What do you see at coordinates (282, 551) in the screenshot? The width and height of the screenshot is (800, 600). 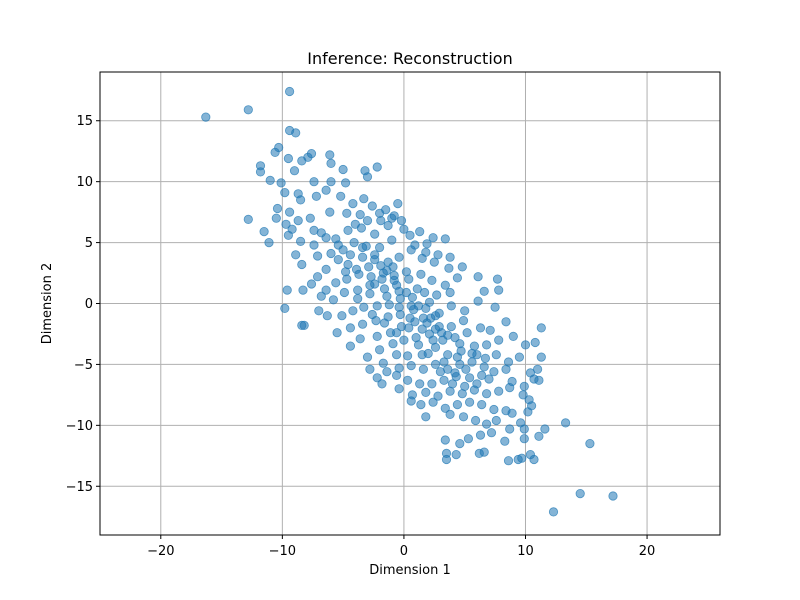 I see `x-tick-label: −10` at bounding box center [282, 551].